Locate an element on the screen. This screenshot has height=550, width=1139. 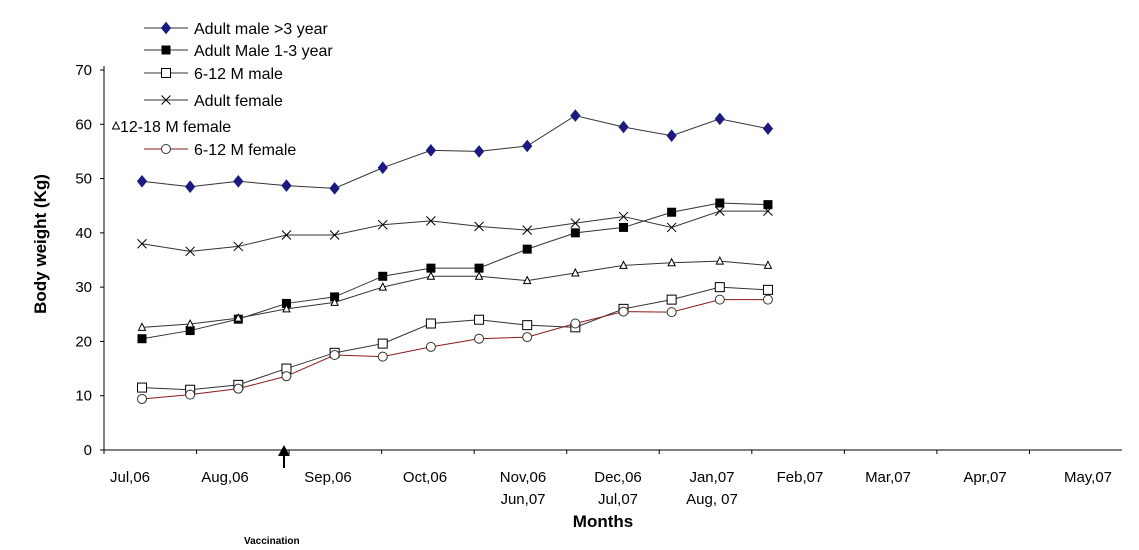
legend-label: Adult Male 1-3 year is located at coordinates (263, 51).